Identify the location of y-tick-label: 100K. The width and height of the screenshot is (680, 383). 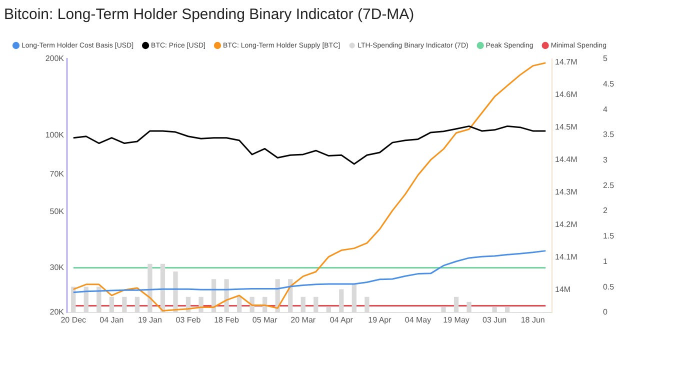
(55, 135).